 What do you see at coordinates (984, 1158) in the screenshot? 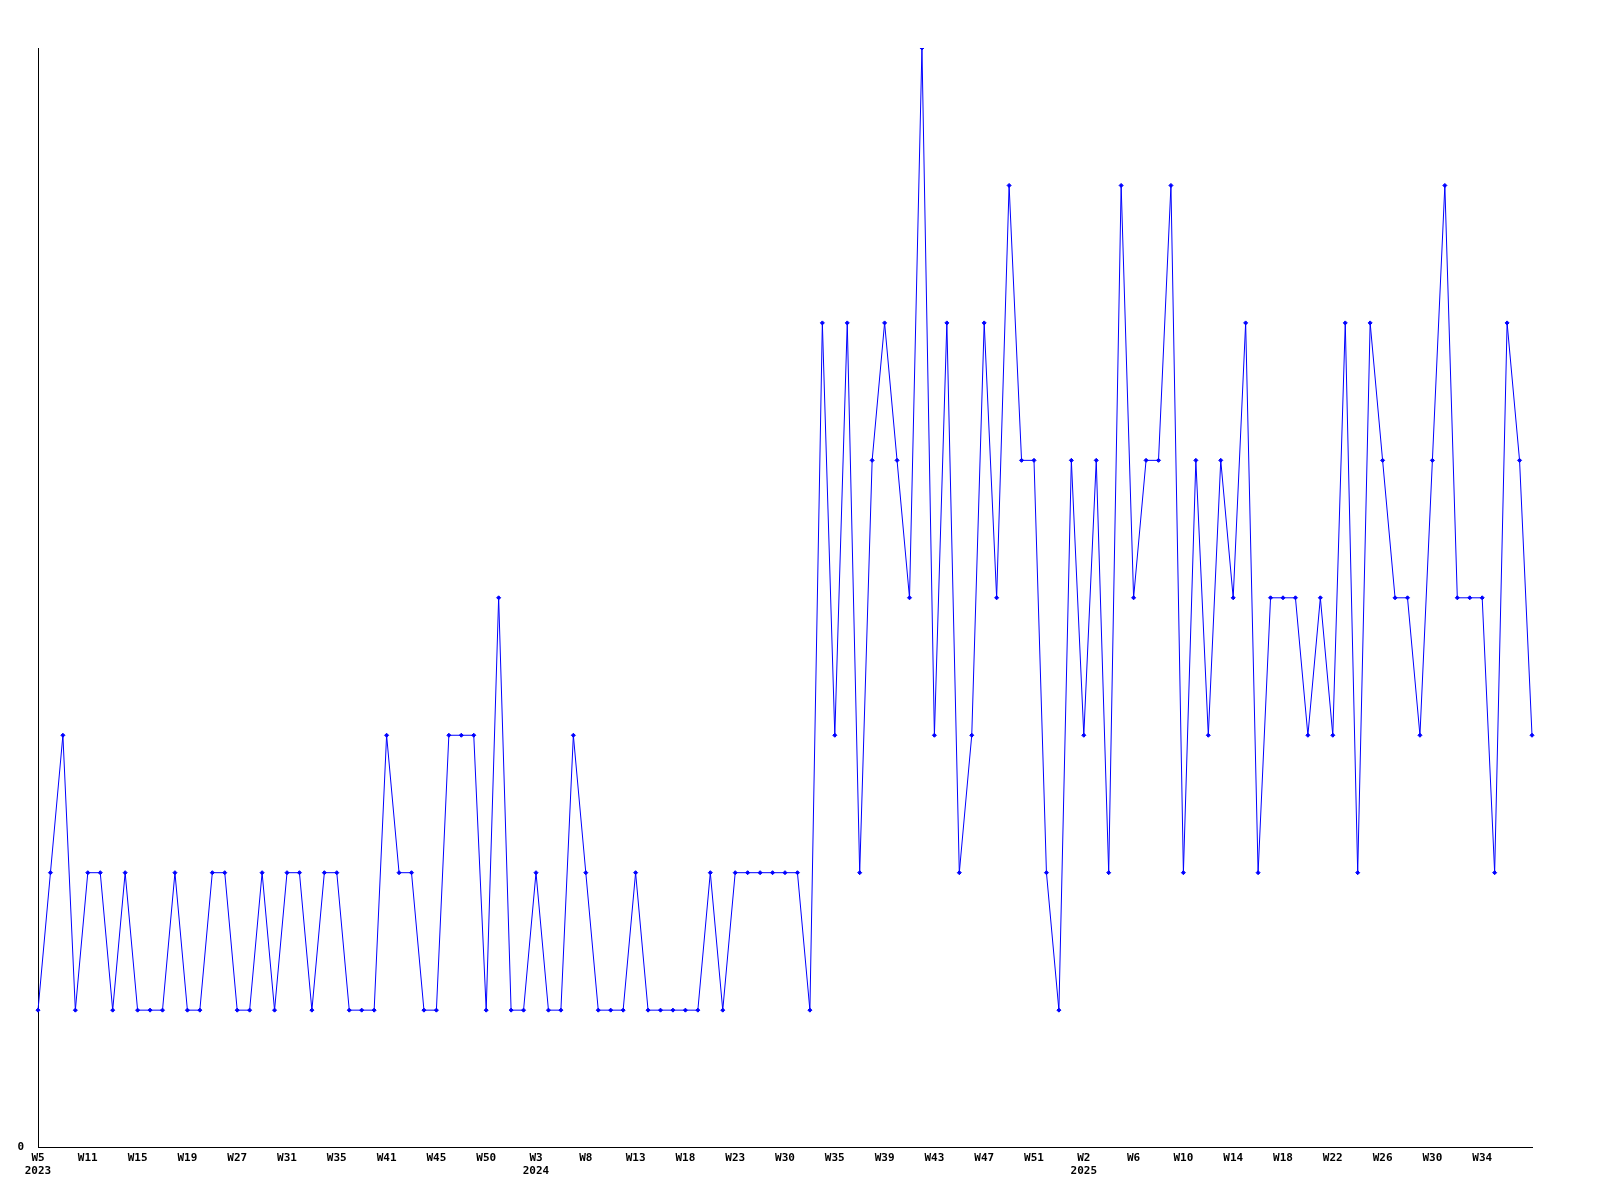
I see `x-tick-label: W47` at bounding box center [984, 1158].